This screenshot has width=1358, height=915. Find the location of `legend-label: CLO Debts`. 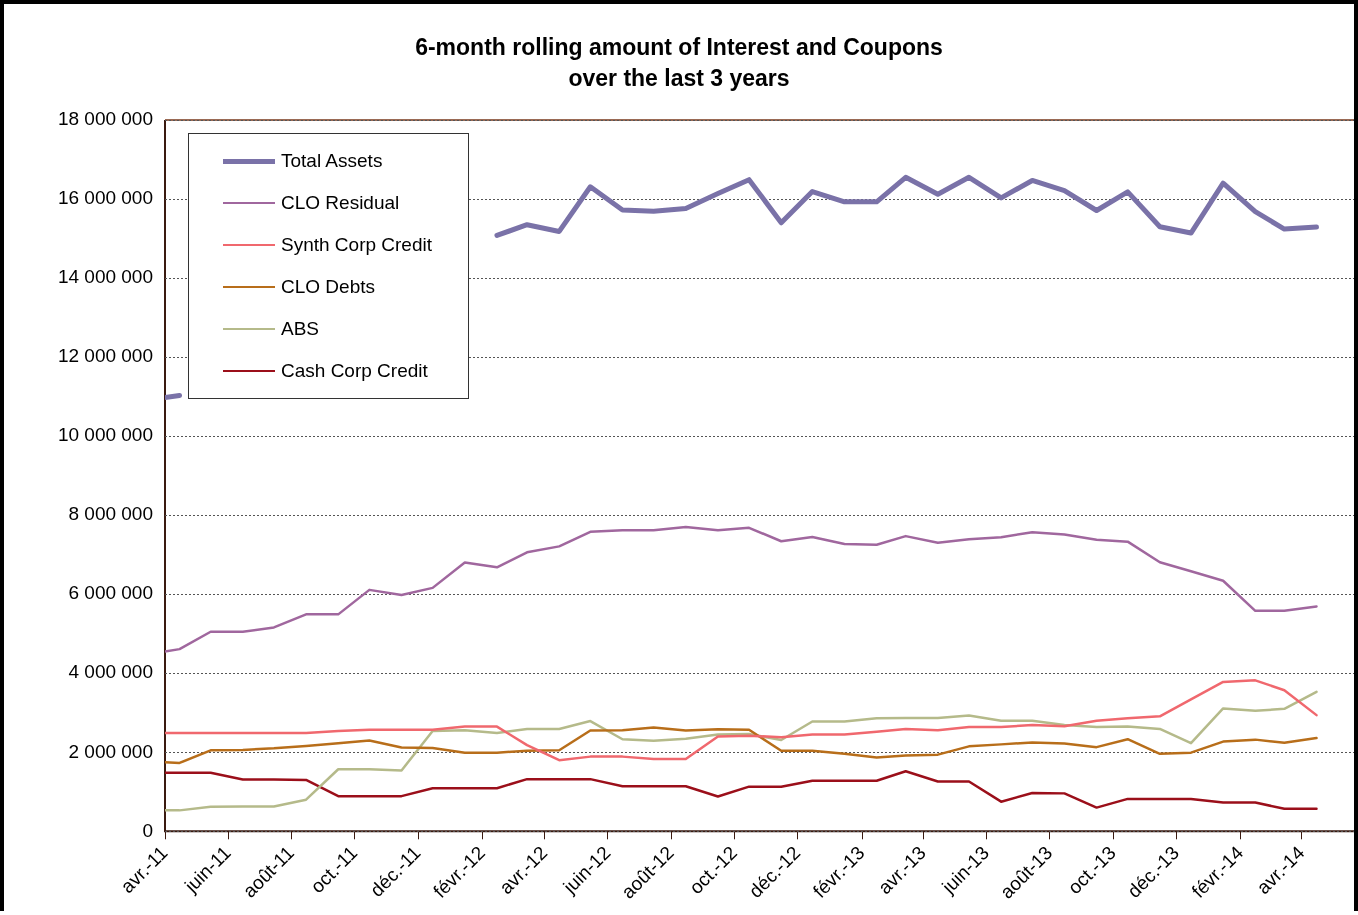

legend-label: CLO Debts is located at coordinates (328, 287).